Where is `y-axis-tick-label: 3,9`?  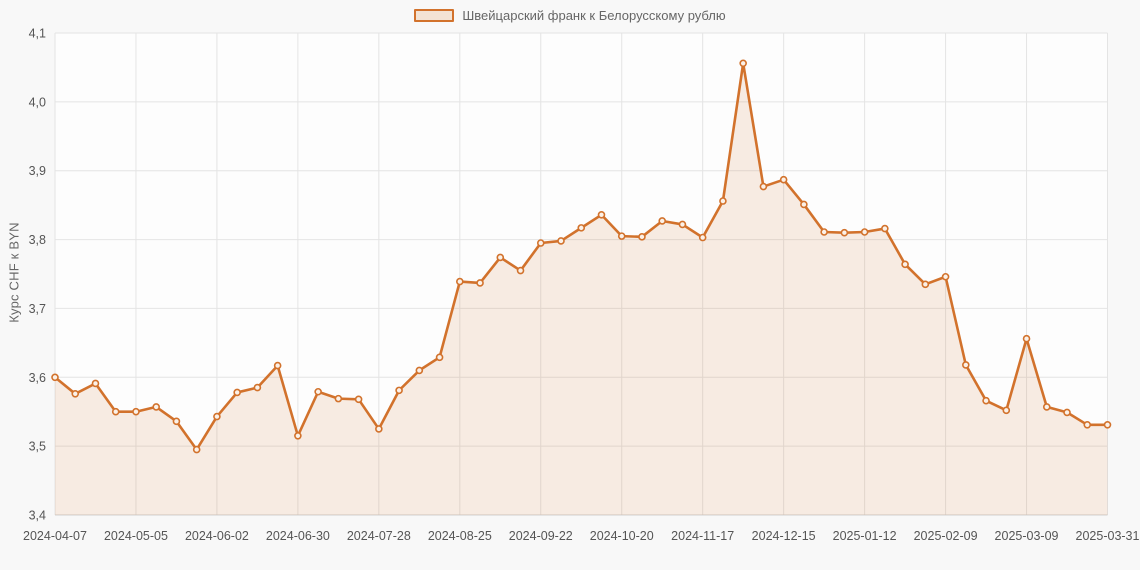
y-axis-tick-label: 3,9 is located at coordinates (37, 171).